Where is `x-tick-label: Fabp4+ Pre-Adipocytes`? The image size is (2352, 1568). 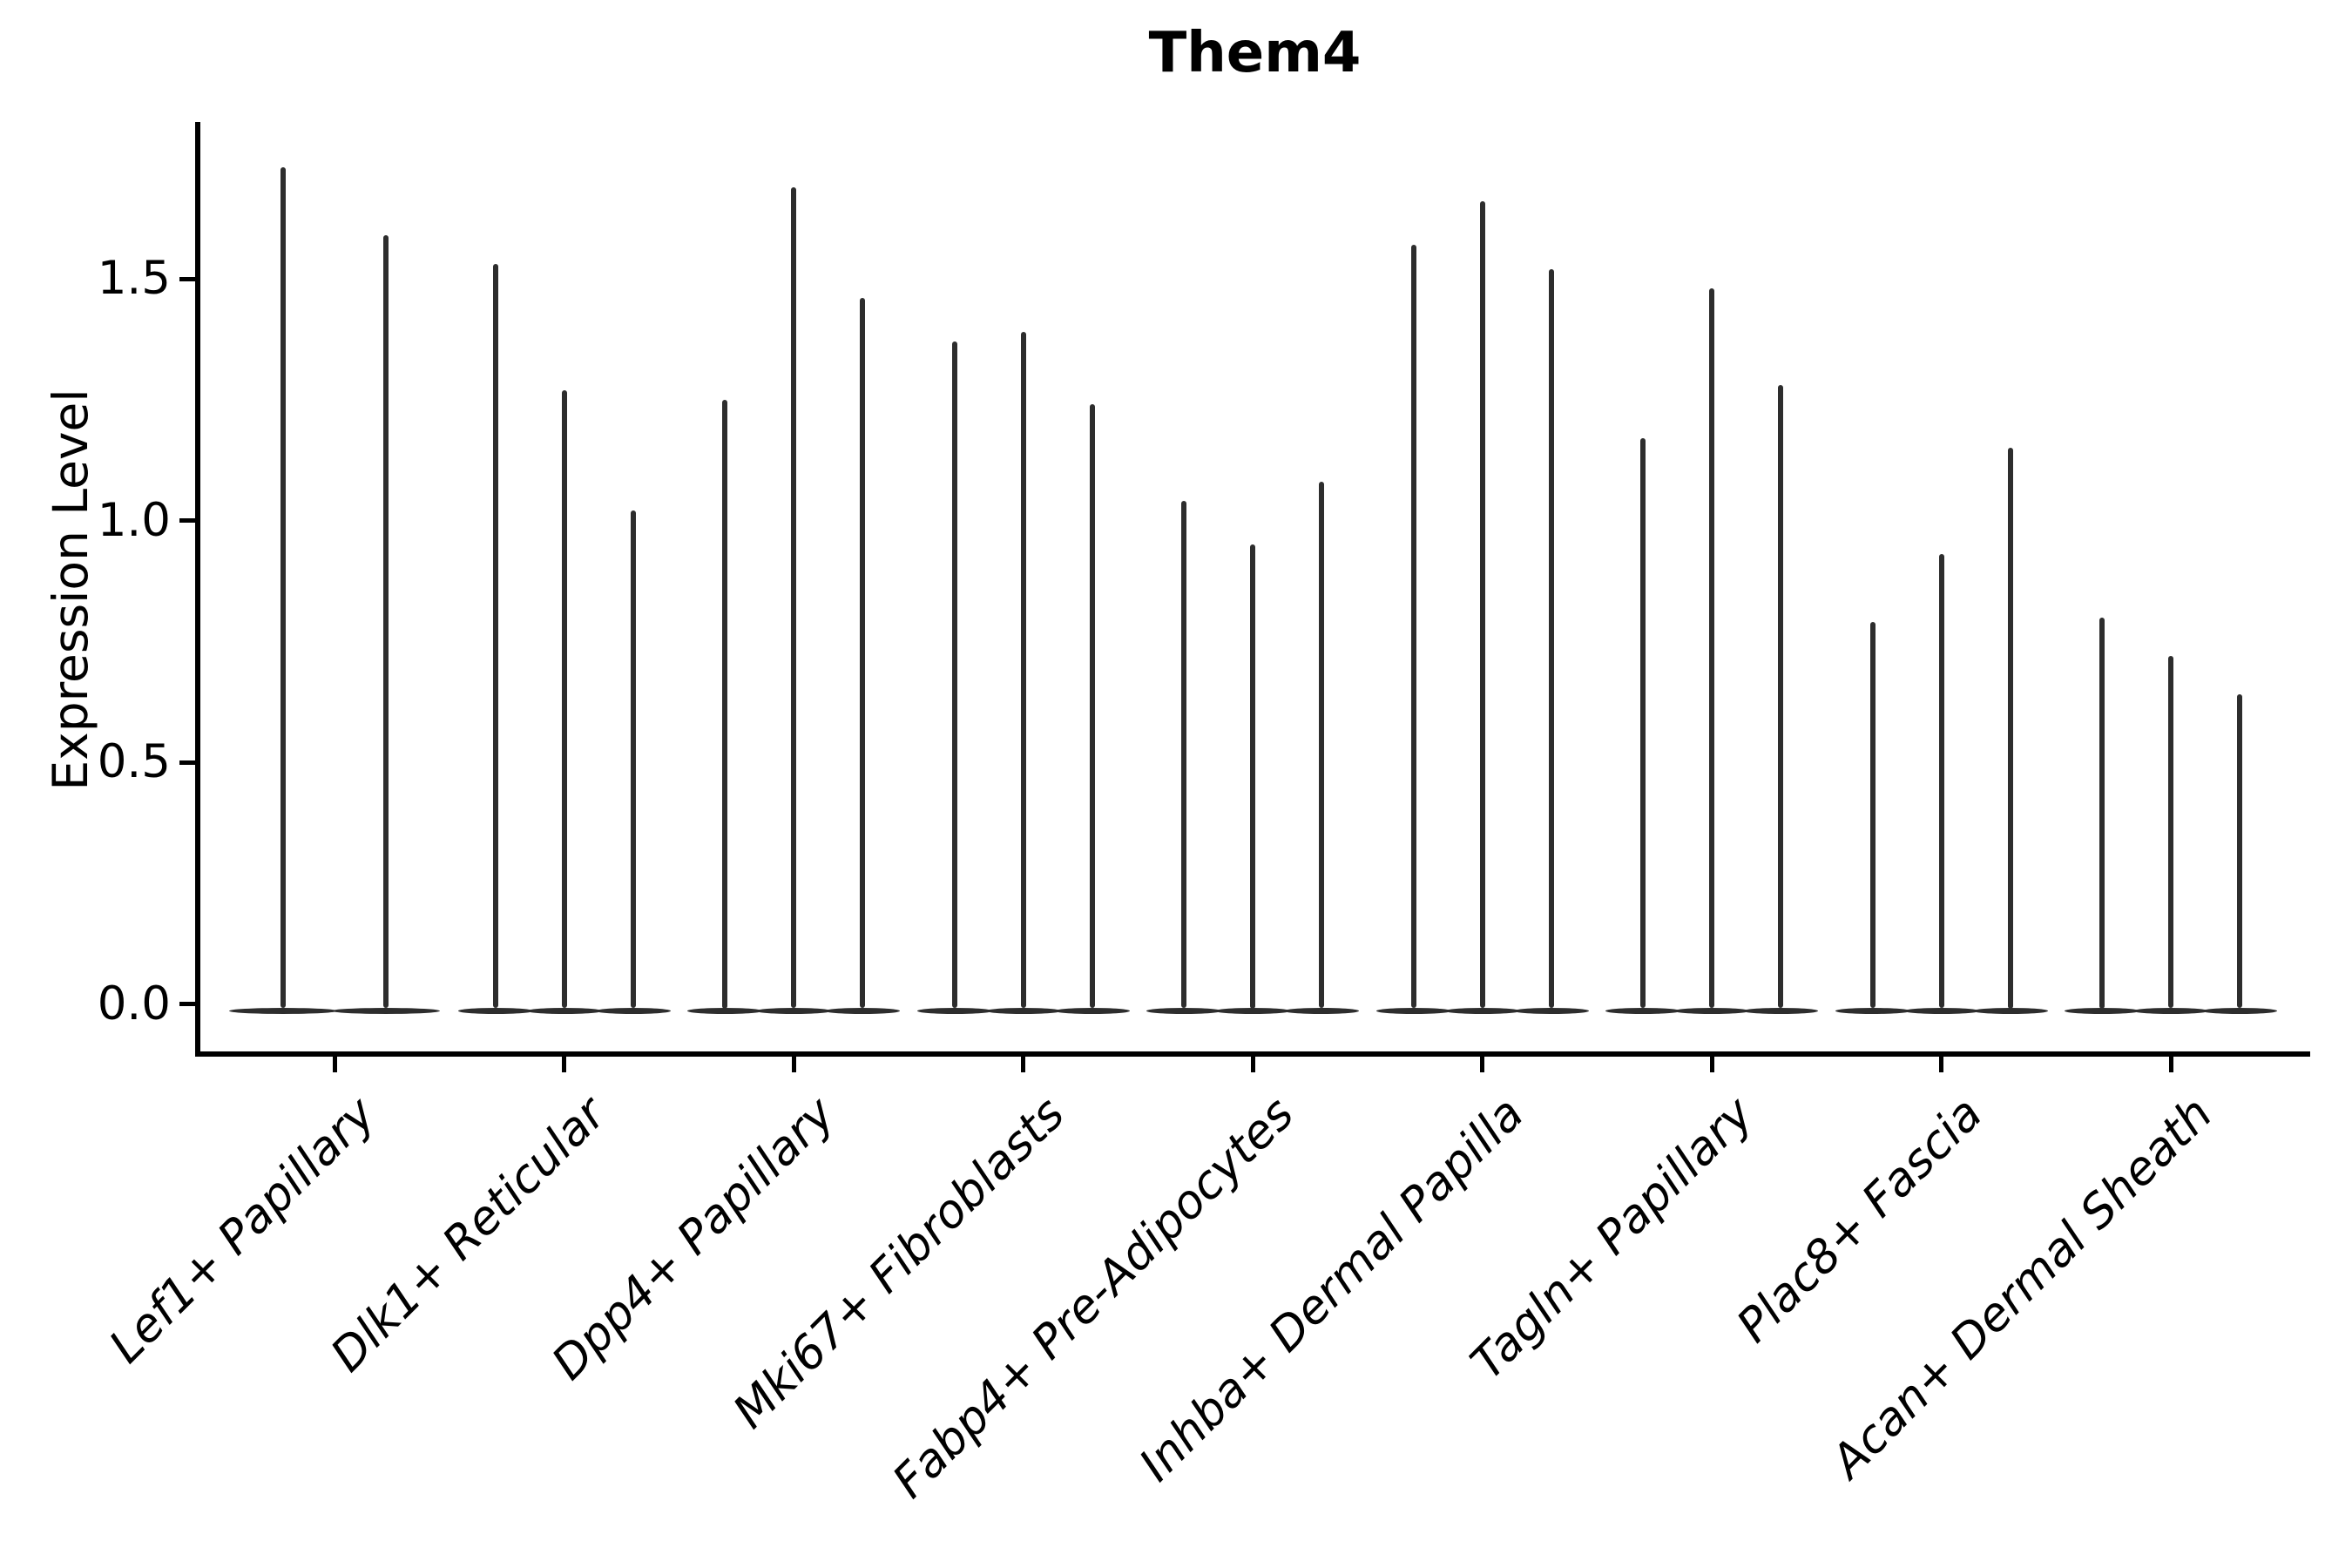 x-tick-label: Fabp4+ Pre-Adipocytes is located at coordinates (1093, 1298).